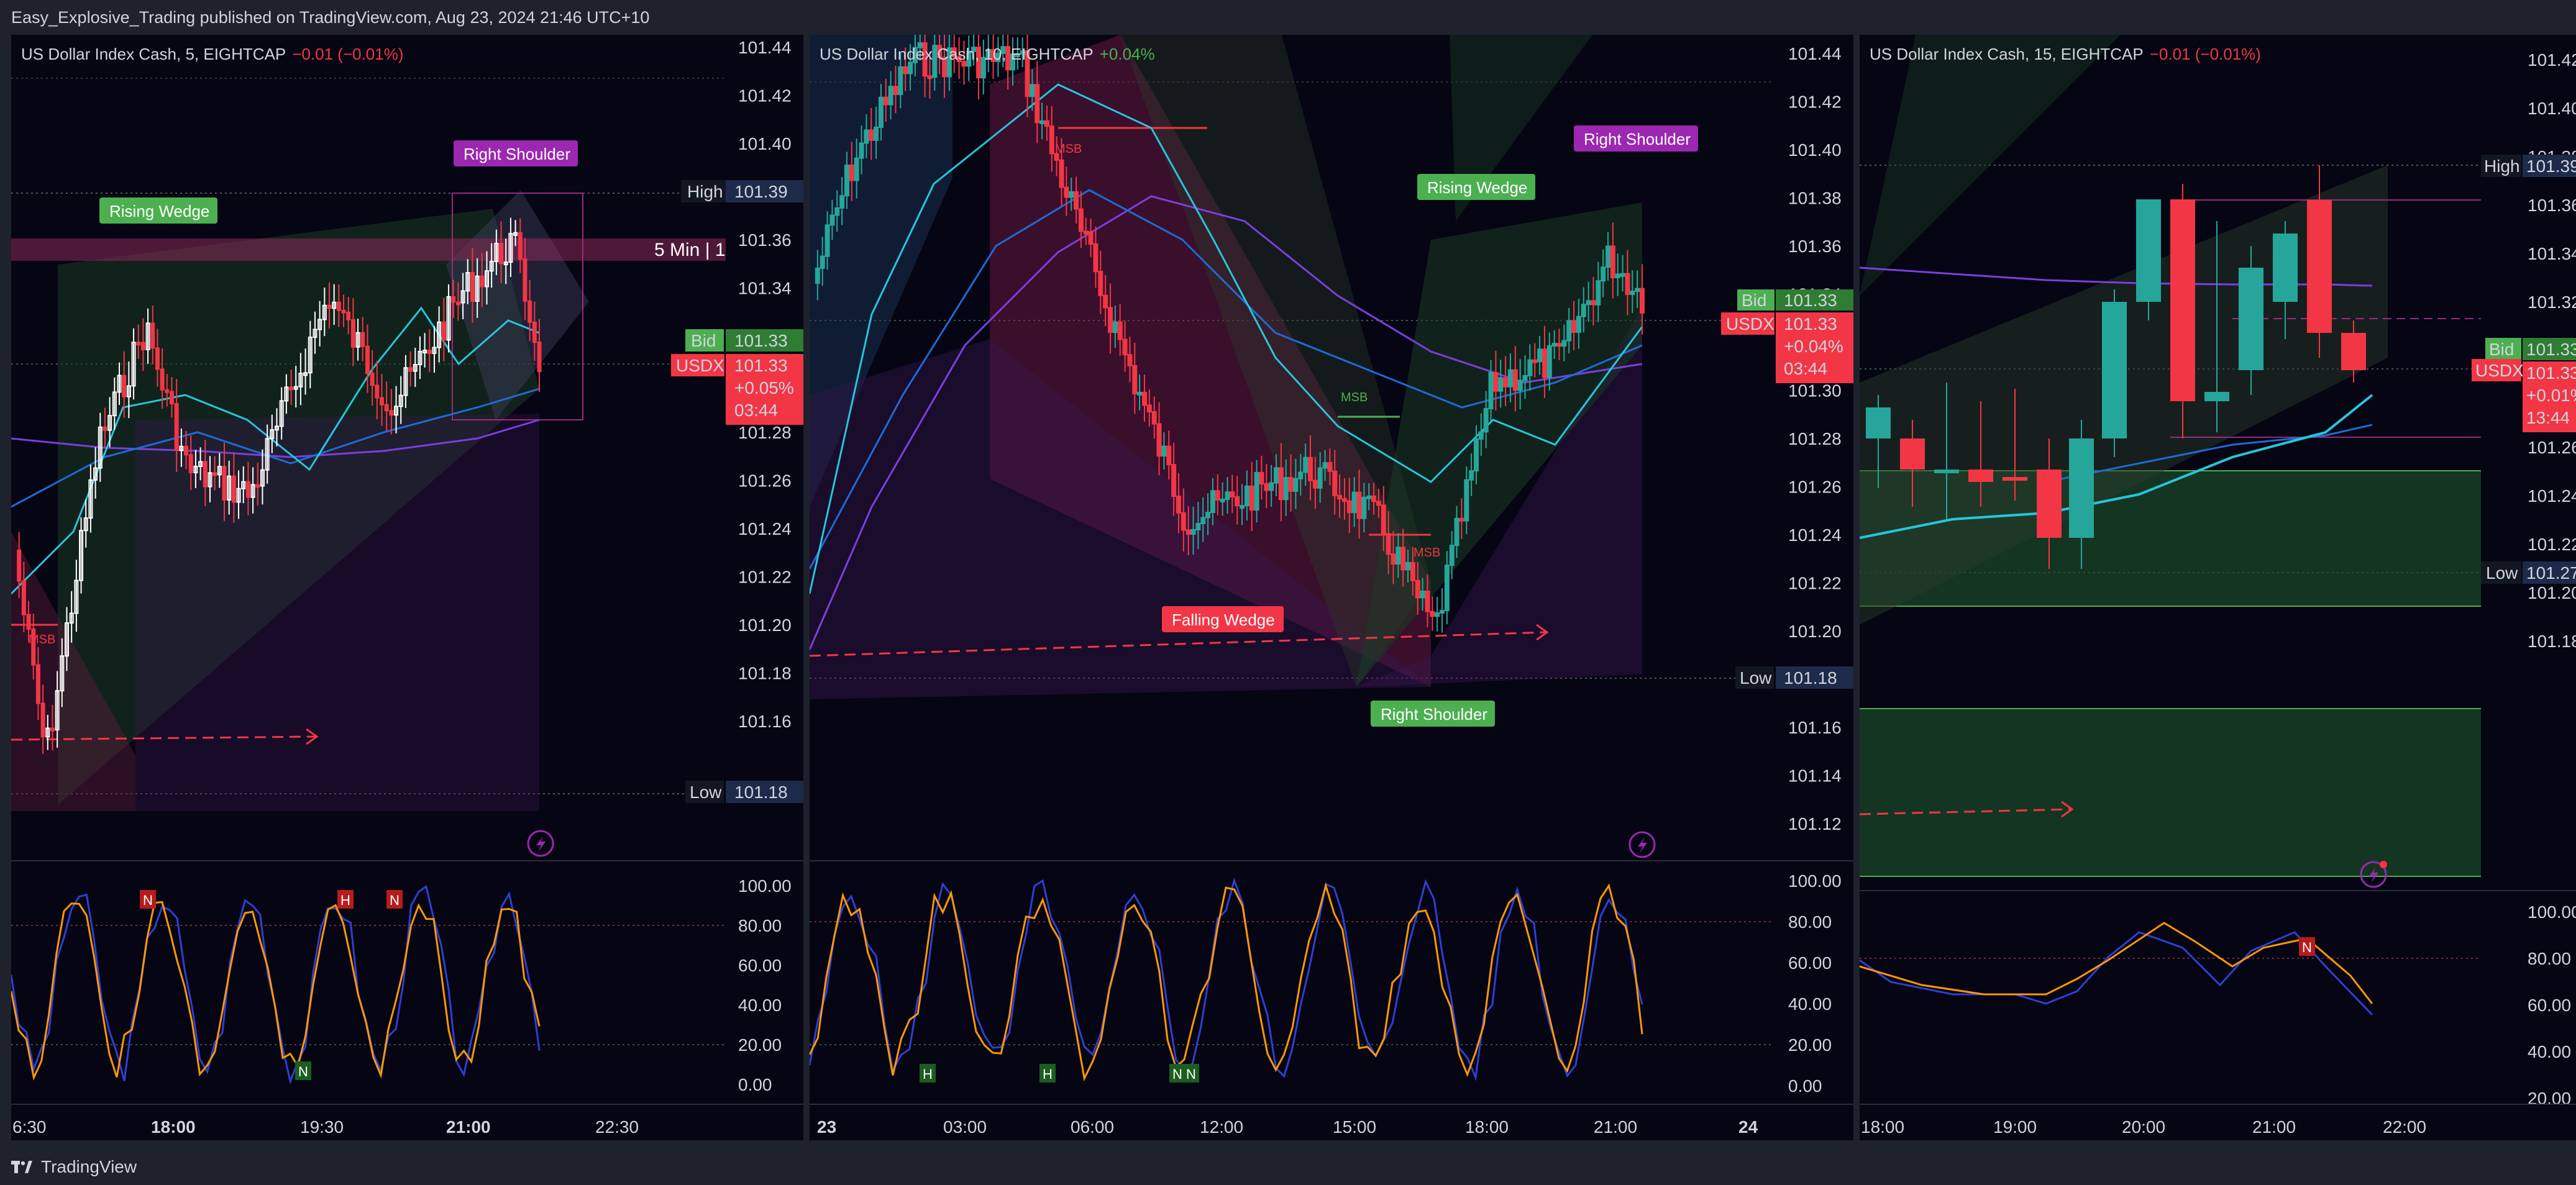 This screenshot has height=1185, width=2576. I want to click on svg-text: Bid, so click(703, 341).